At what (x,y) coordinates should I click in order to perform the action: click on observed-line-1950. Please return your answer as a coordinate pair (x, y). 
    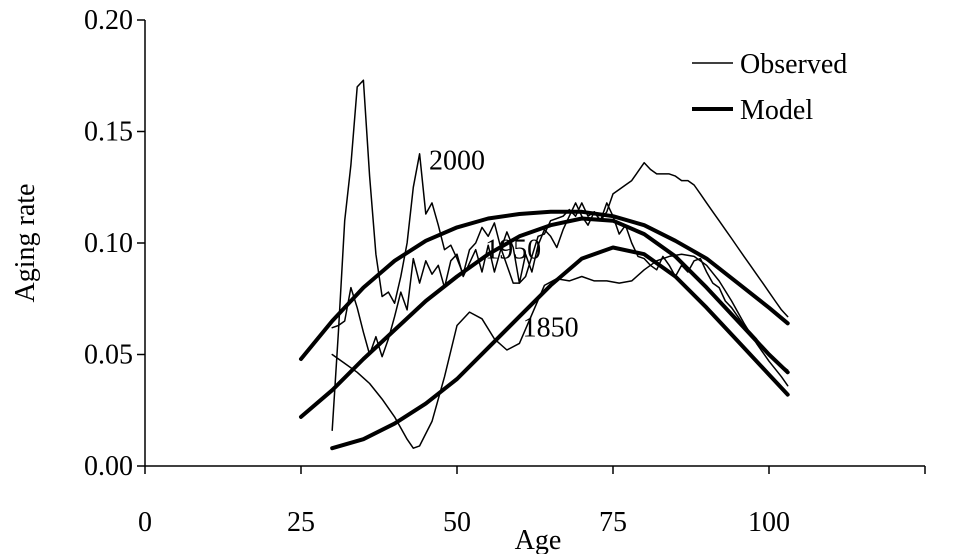
    Looking at the image, I should click on (560, 286).